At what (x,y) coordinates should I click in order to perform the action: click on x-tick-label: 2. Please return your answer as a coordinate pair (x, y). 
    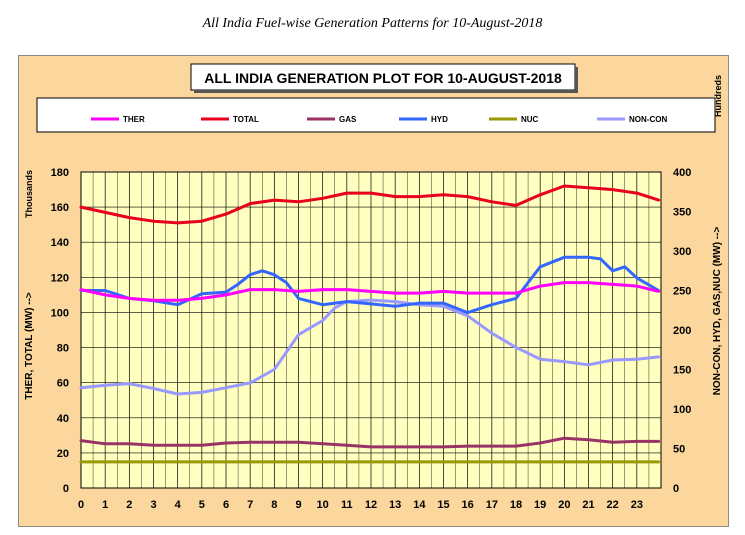
    Looking at the image, I should click on (129, 505).